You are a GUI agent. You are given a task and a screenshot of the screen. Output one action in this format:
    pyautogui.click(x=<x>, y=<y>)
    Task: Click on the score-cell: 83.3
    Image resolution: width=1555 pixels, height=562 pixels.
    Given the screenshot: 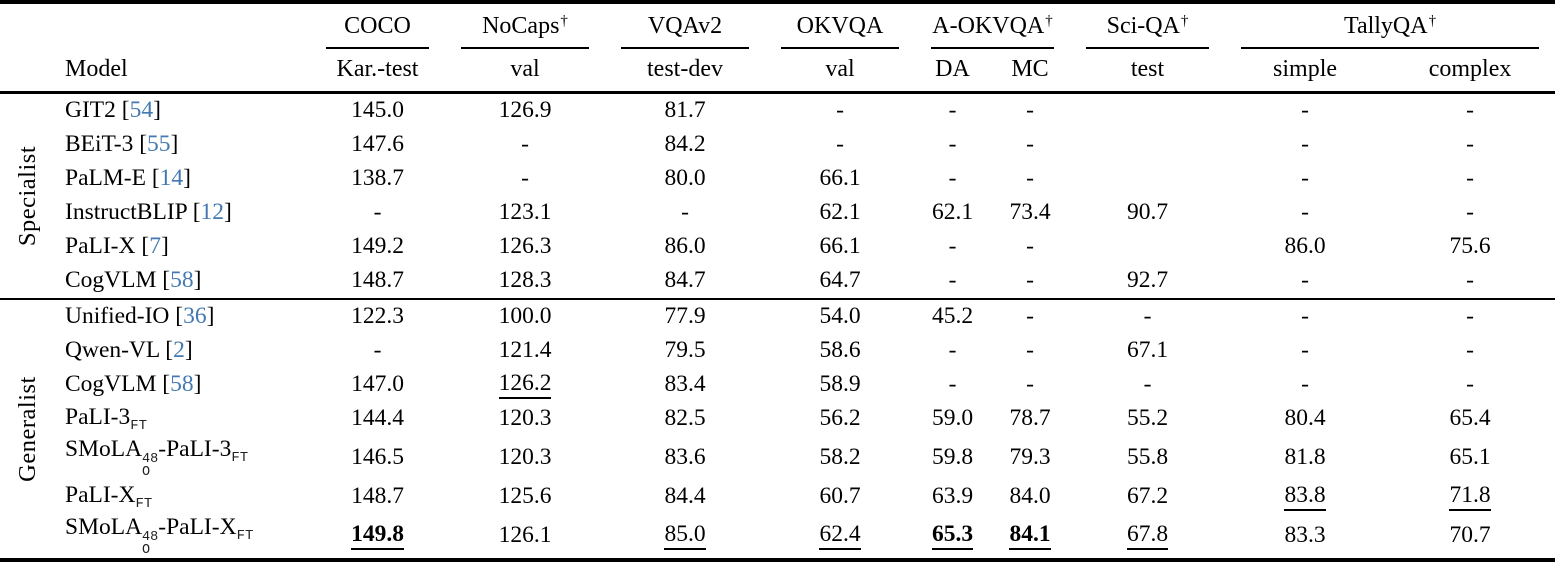 What is the action you would take?
    pyautogui.click(x=1305, y=537)
    